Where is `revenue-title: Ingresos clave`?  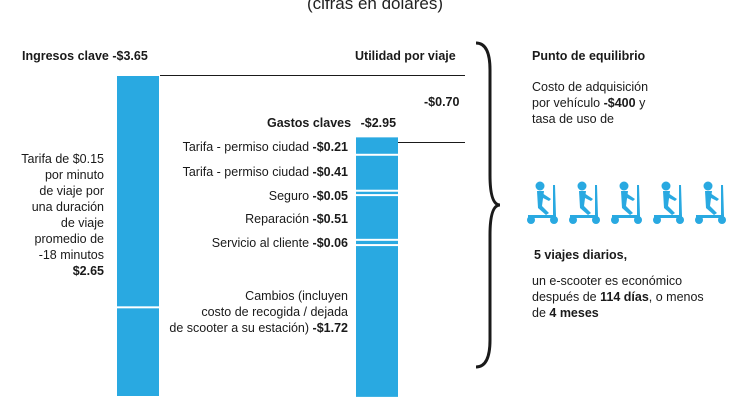
revenue-title: Ingresos clave is located at coordinates (65, 56).